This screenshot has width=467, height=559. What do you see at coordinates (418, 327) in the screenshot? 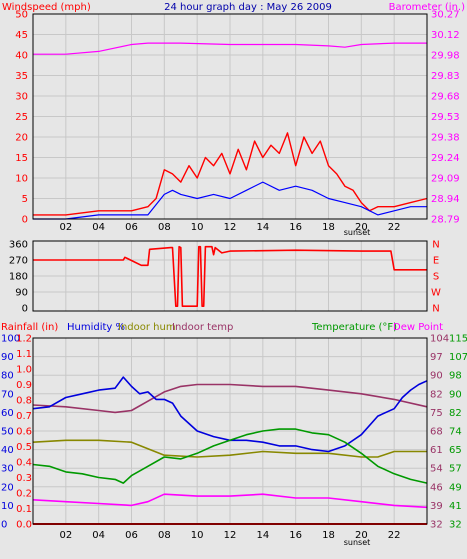
I see `dew-point-axis-label: Dew Point` at bounding box center [418, 327].